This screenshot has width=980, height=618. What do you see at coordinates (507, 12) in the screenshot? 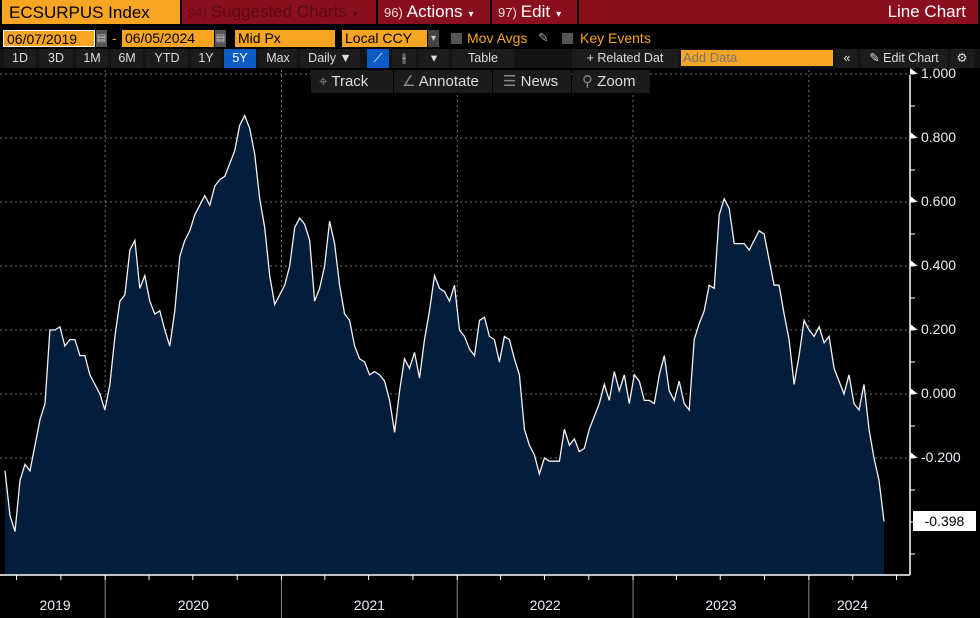
I see `menu-number: 97)` at bounding box center [507, 12].